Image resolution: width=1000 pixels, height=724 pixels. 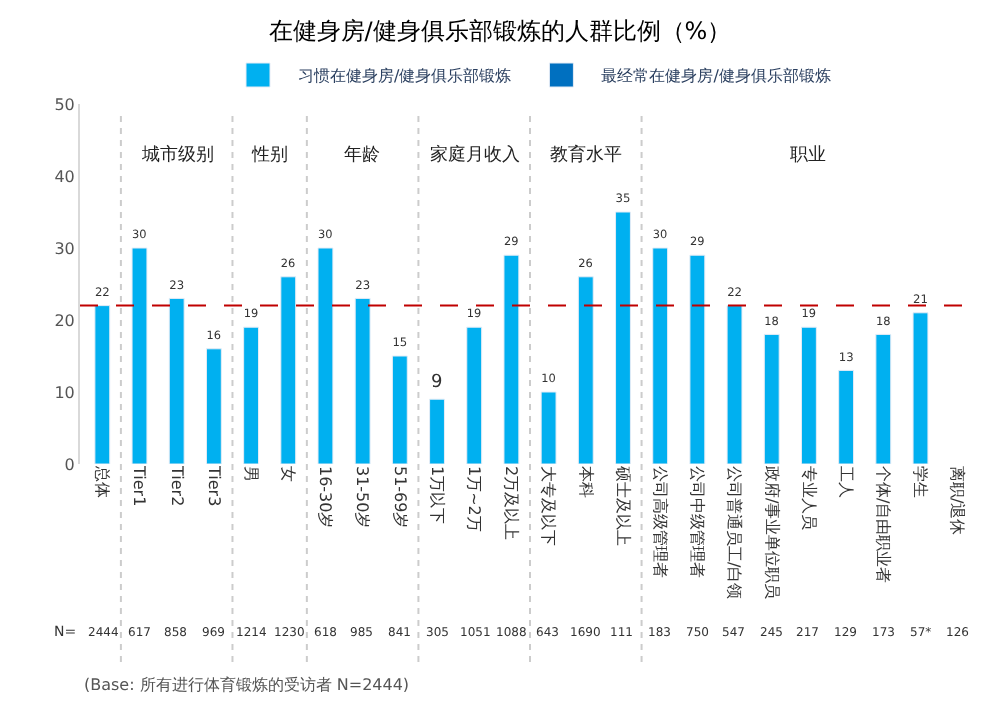 I want to click on x-tick-label: 个体/自由职业者, so click(x=883, y=525).